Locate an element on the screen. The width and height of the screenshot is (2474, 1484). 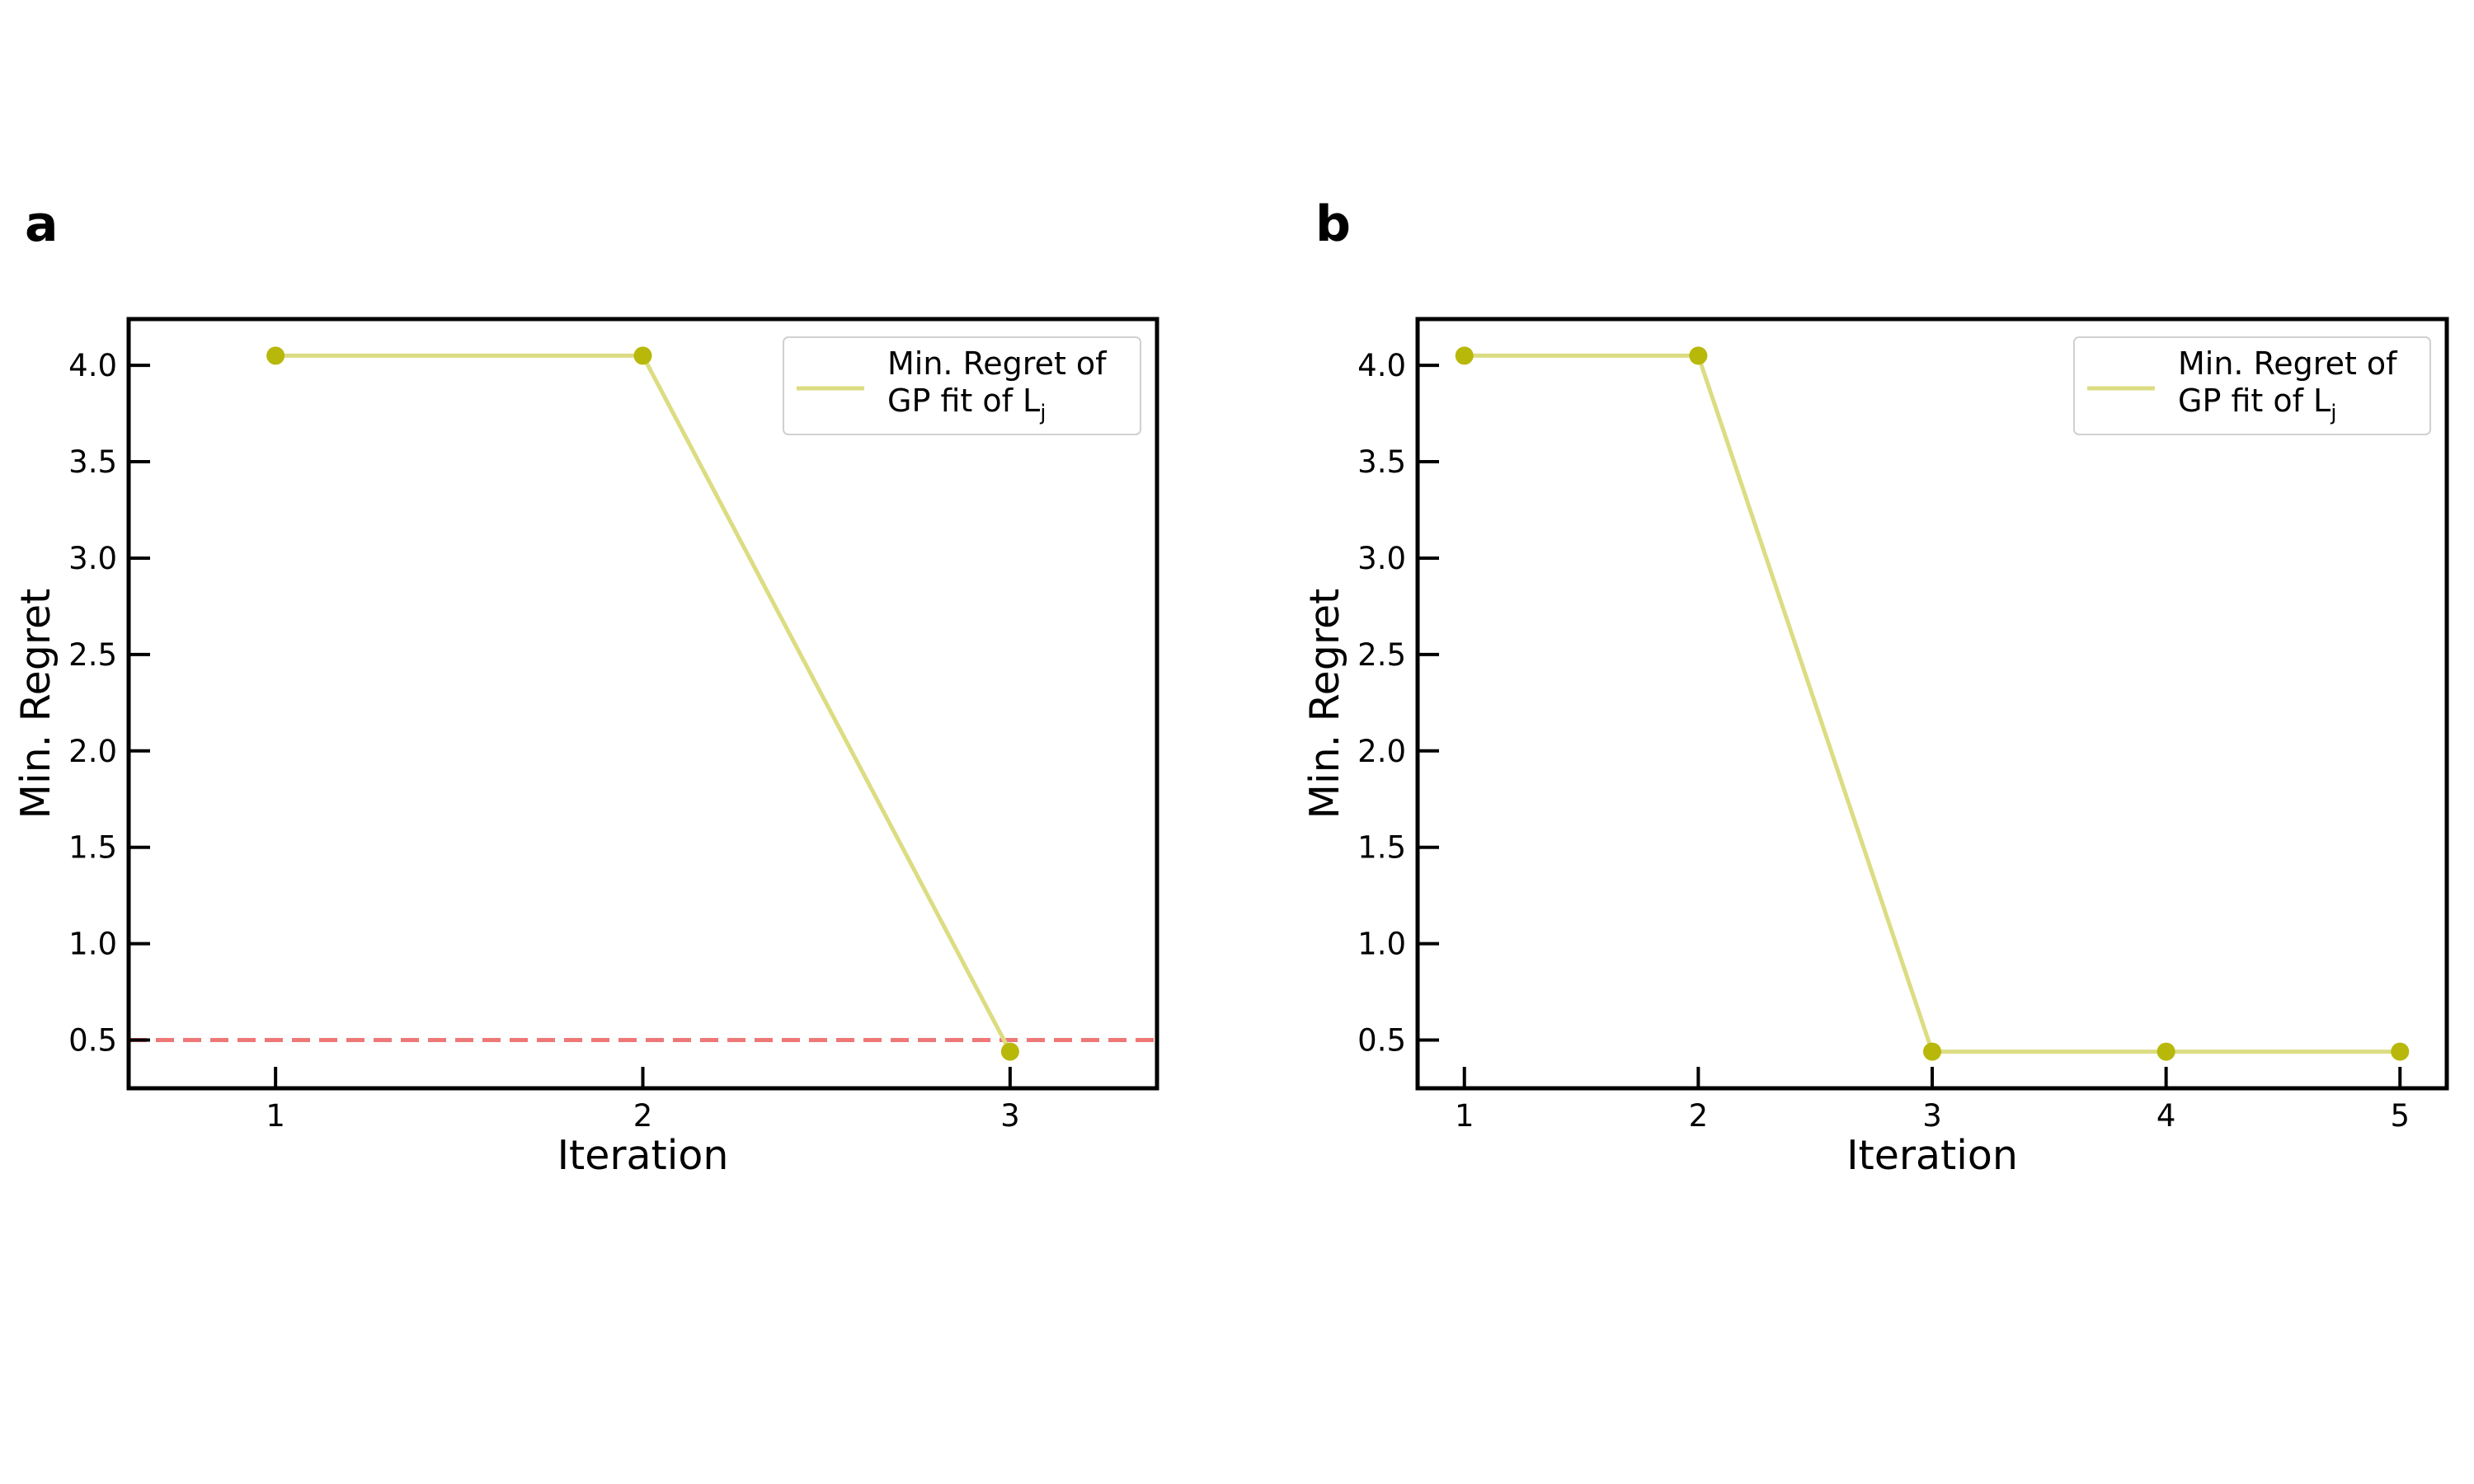
series-line is located at coordinates (644, 703).